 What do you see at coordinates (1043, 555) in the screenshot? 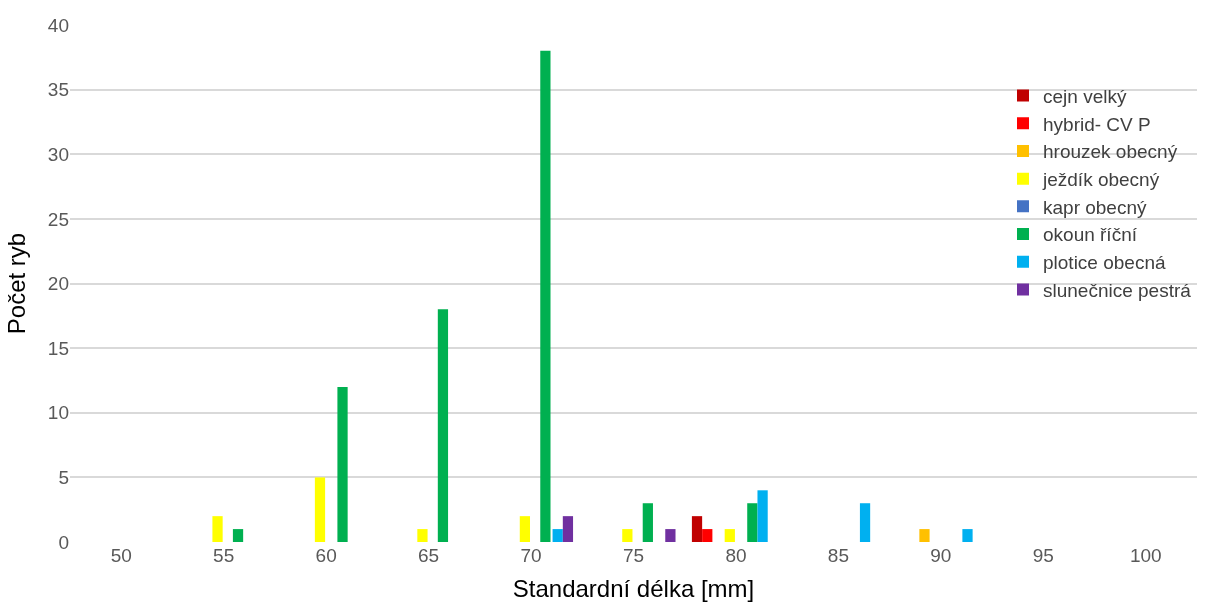
I see `x-tick-label: 95` at bounding box center [1043, 555].